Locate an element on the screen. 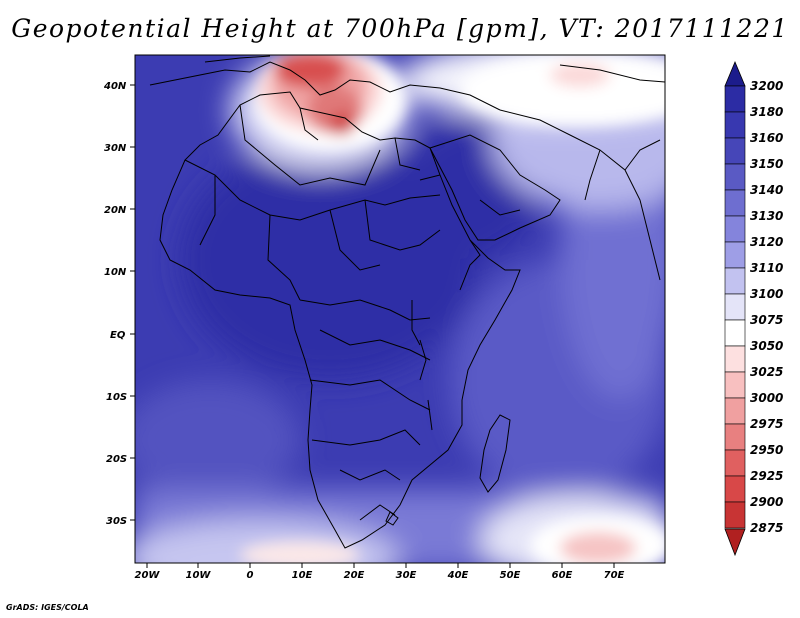 This screenshot has height=618, width=800. colorbar-level-label: 3200 is located at coordinates (766, 86).